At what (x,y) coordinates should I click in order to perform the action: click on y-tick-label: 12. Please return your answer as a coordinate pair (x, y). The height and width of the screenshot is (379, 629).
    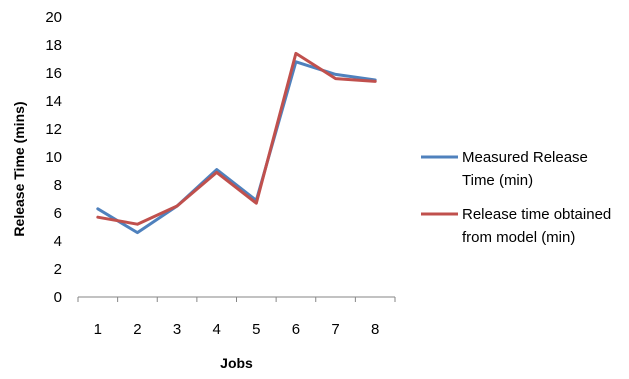
    Looking at the image, I should click on (53, 129).